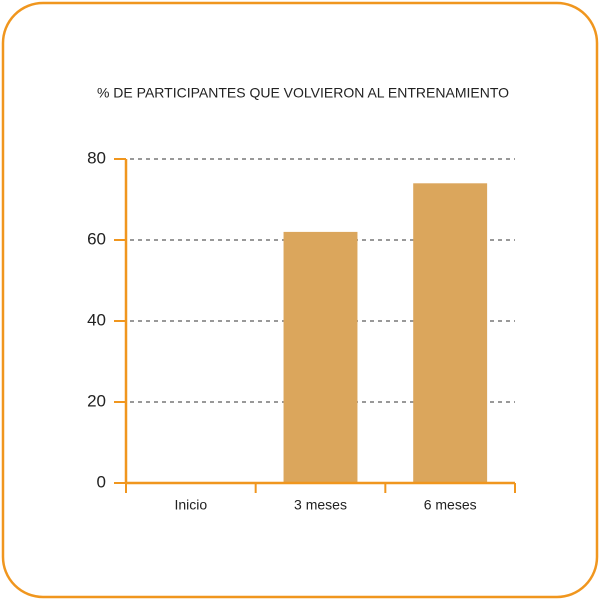 The width and height of the screenshot is (600, 605). What do you see at coordinates (101, 481) in the screenshot?
I see `y-tick-label: 0` at bounding box center [101, 481].